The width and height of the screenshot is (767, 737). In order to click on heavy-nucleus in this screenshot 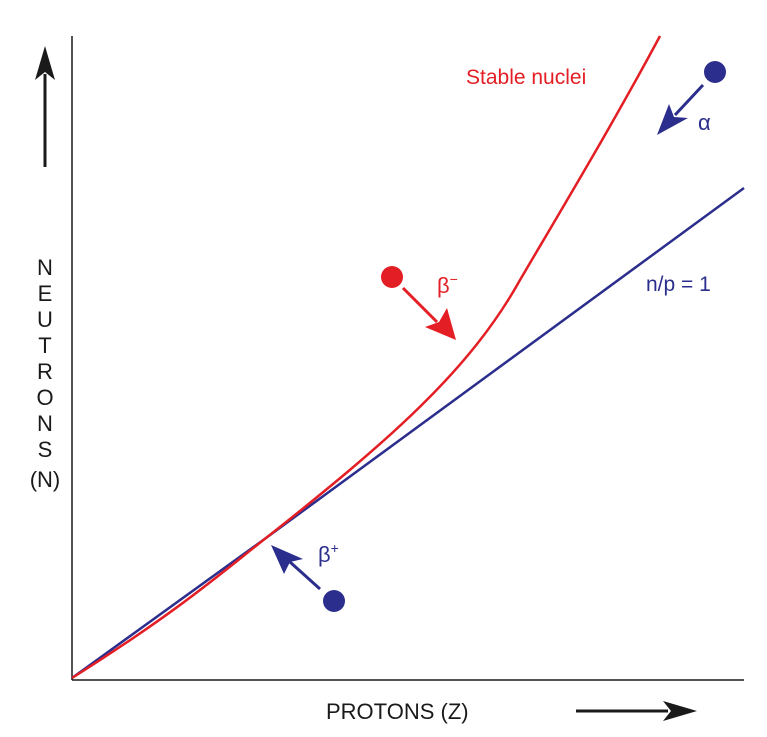, I will do `click(715, 72)`.